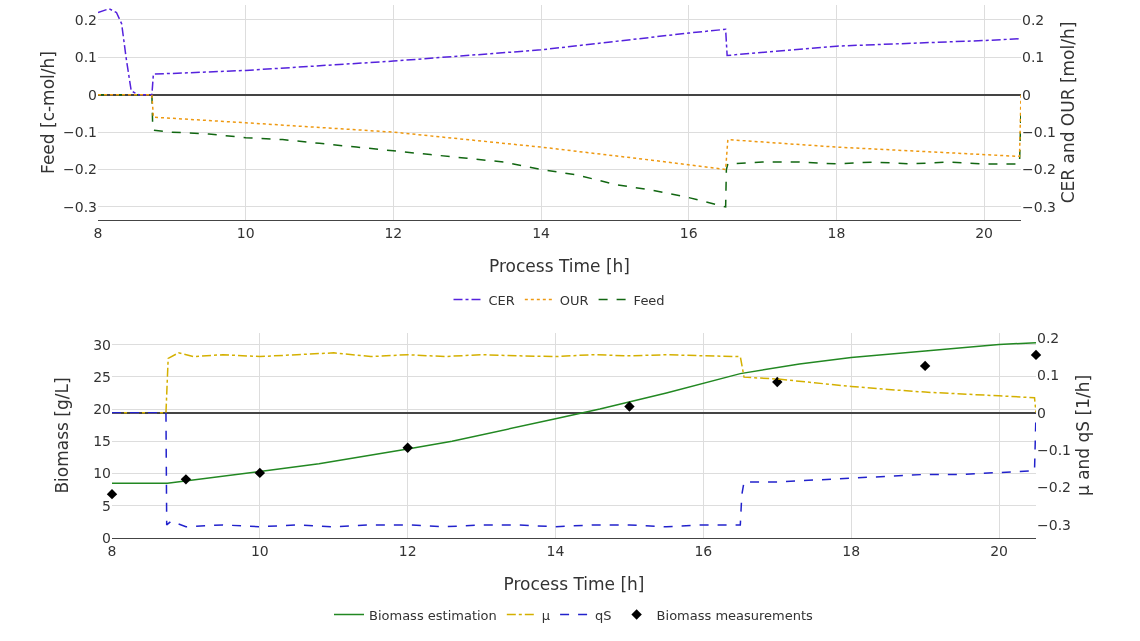 This screenshot has width=1140, height=641. I want to click on legend-label: OUR, so click(574, 300).